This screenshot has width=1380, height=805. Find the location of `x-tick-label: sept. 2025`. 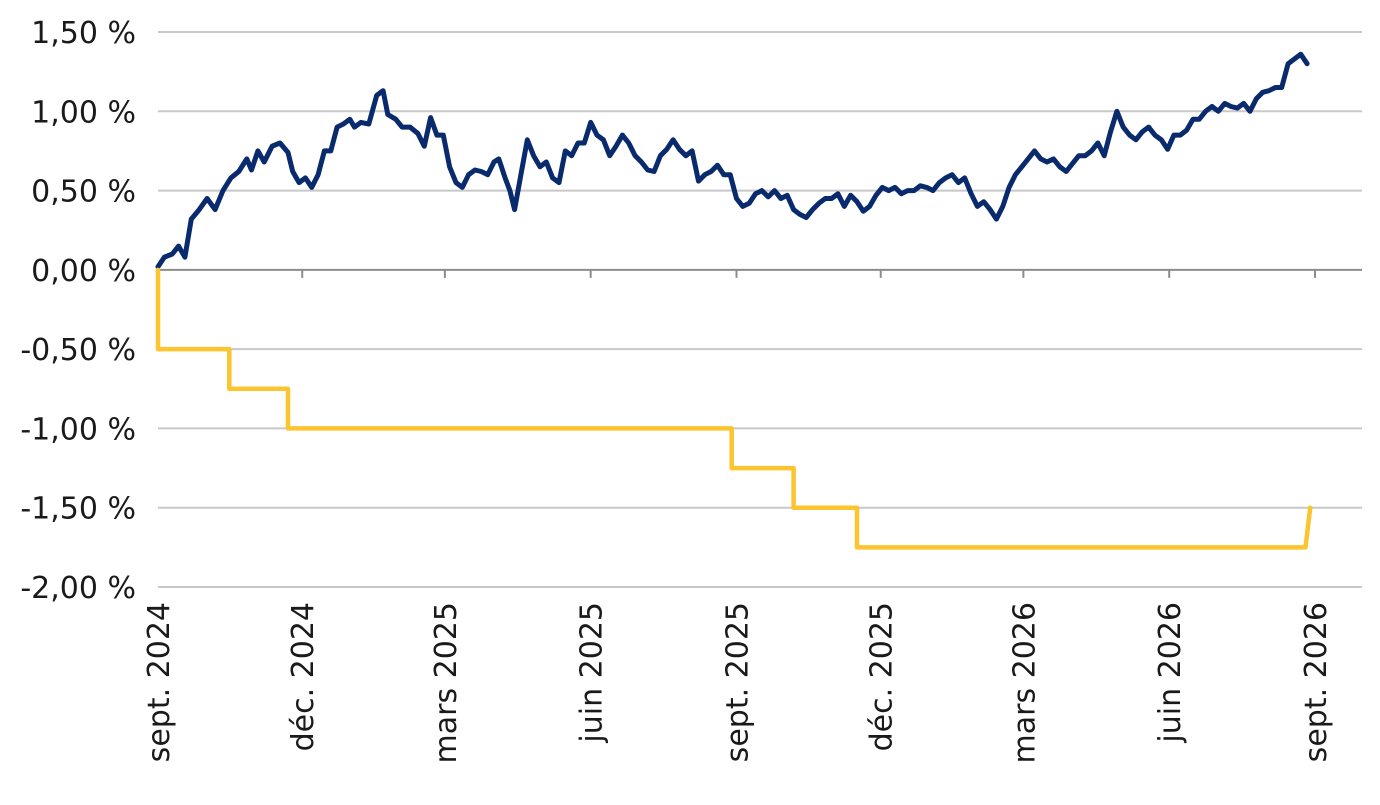

x-tick-label: sept. 2025 is located at coordinates (738, 682).